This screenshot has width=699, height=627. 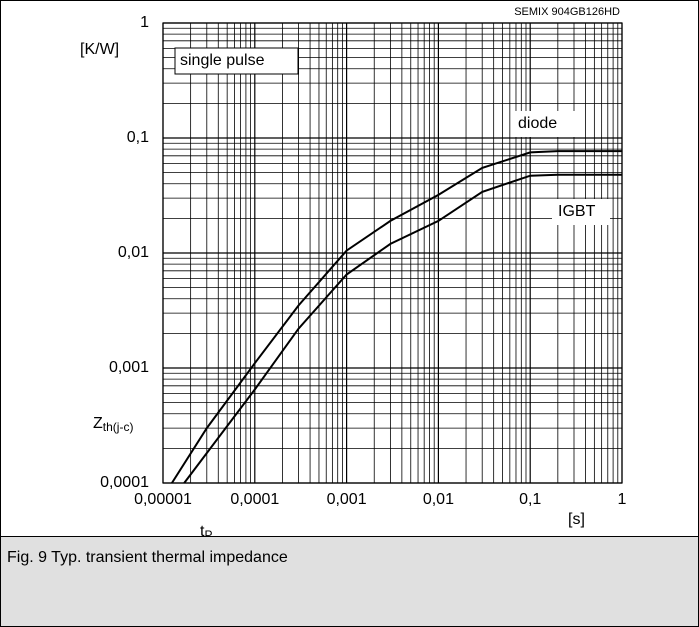 I want to click on caption: Fig. 9 Typ. transient thermal impedance, so click(x=147, y=557).